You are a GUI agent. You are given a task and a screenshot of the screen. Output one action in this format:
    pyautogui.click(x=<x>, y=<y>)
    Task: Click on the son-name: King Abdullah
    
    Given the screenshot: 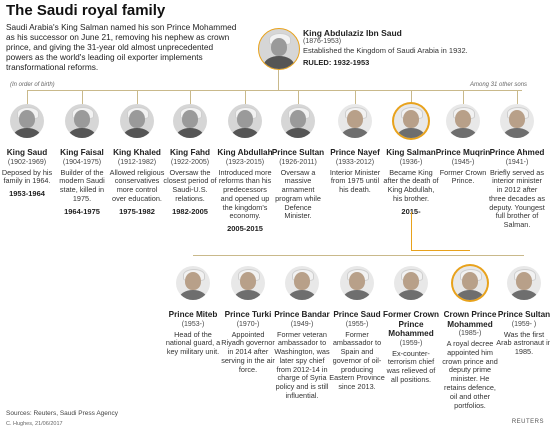 What is the action you would take?
    pyautogui.click(x=245, y=152)
    